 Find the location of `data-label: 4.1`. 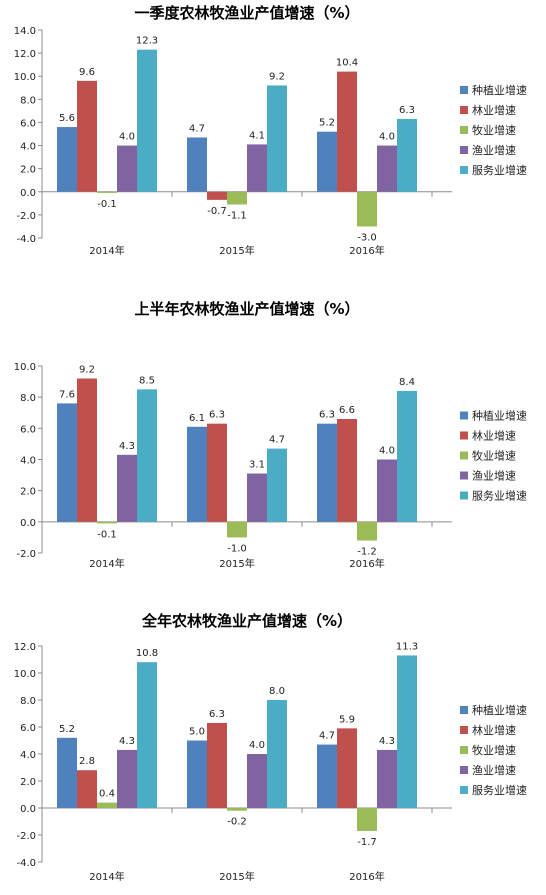

data-label: 4.1 is located at coordinates (257, 135).